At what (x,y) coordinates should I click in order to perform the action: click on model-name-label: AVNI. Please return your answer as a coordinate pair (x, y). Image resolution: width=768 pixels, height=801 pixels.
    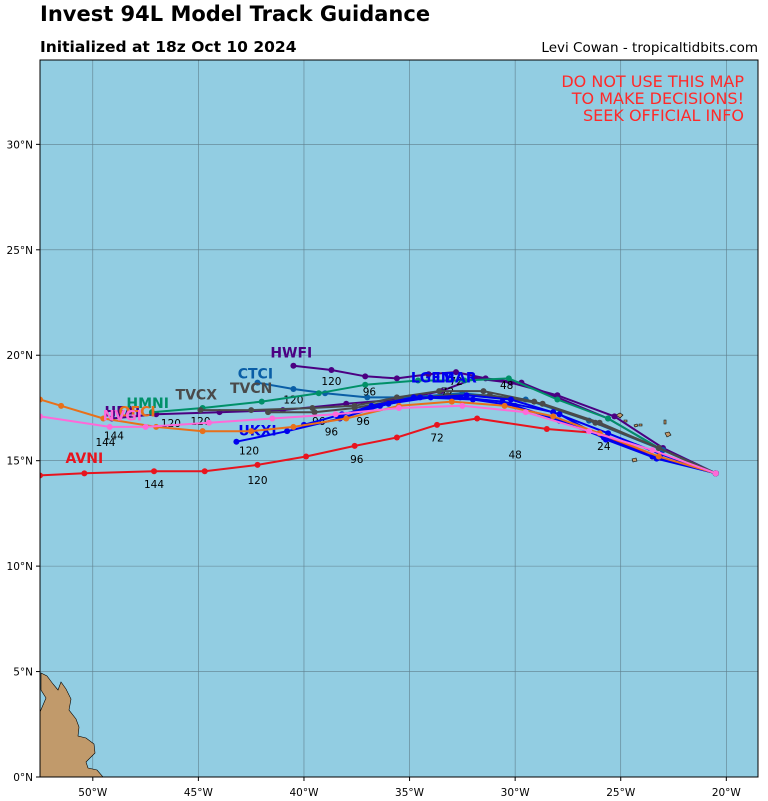
    Looking at the image, I should click on (85, 459).